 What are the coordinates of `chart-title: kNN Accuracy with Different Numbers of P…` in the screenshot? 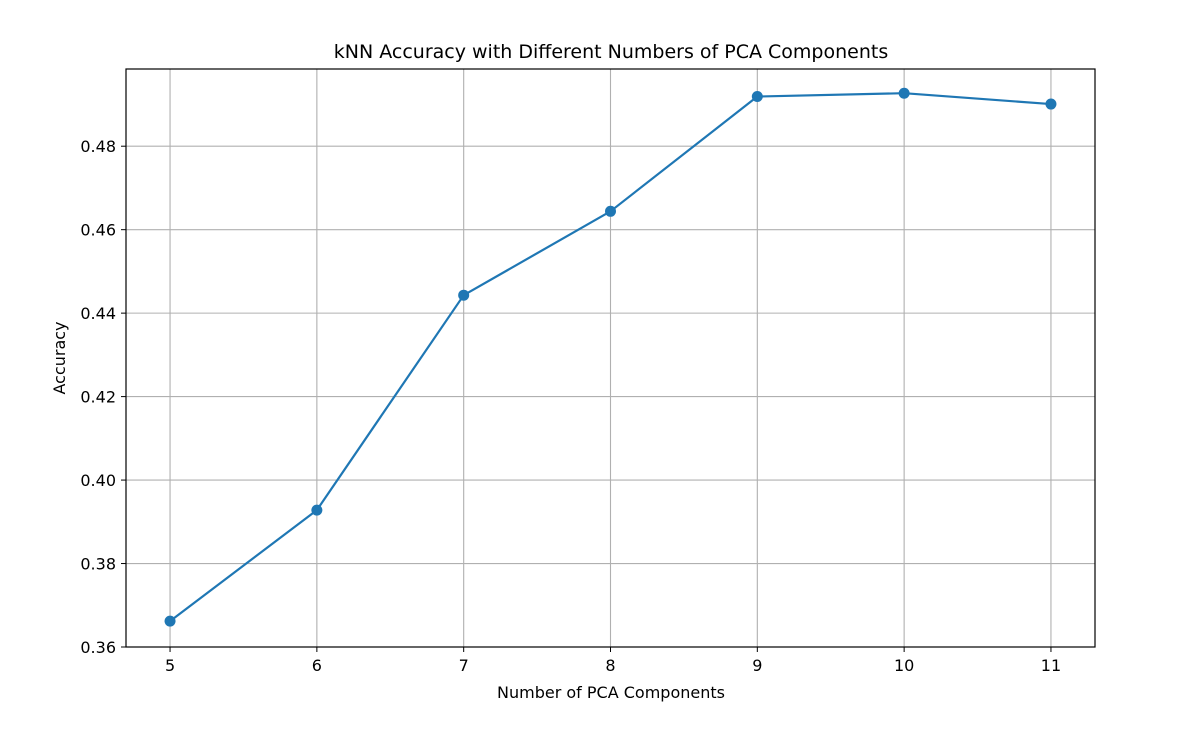 It's located at (611, 52).